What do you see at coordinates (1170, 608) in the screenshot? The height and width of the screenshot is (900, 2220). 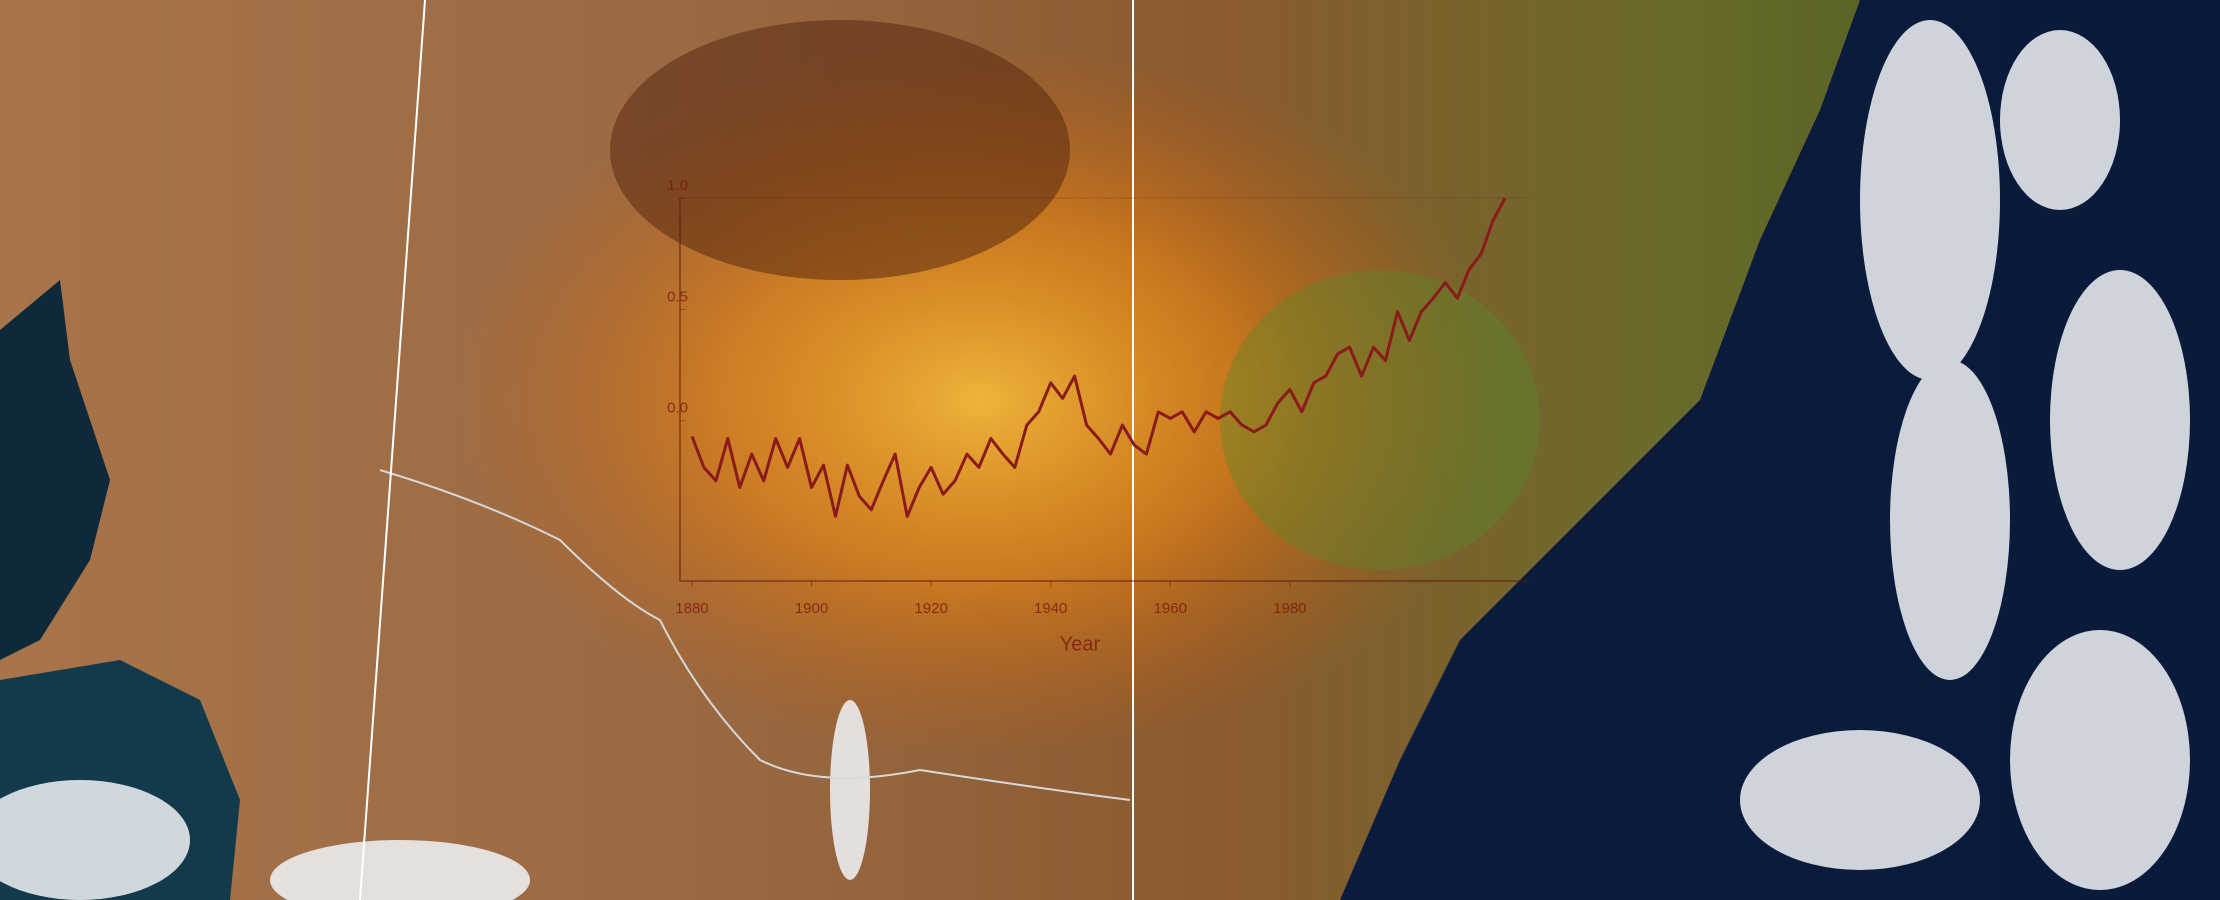 I see `x-tick-label: 1960` at bounding box center [1170, 608].